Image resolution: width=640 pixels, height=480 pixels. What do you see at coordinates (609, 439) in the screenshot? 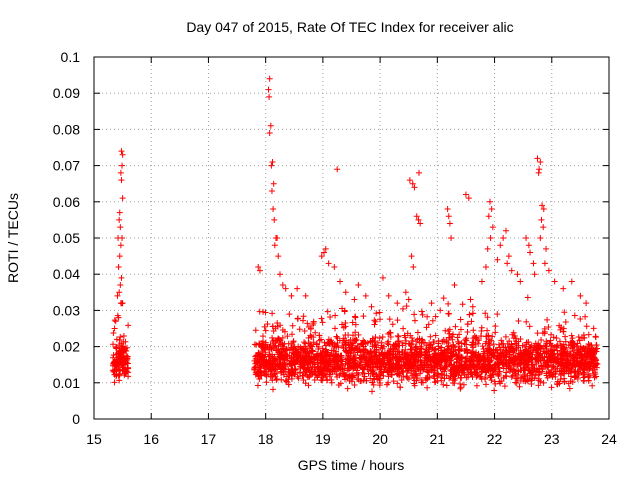
I see `x-tick-label: 24` at bounding box center [609, 439].